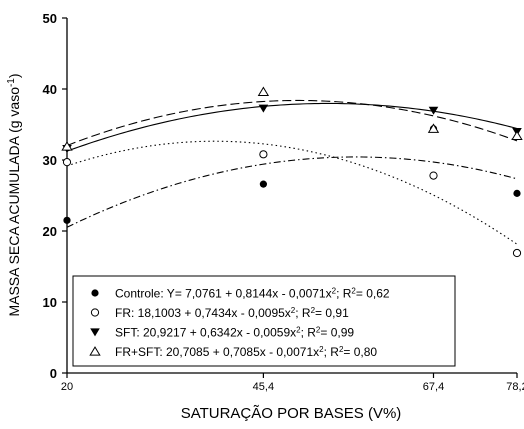 The width and height of the screenshot is (524, 429). I want to click on y-tick-label: 20, so click(50, 231).